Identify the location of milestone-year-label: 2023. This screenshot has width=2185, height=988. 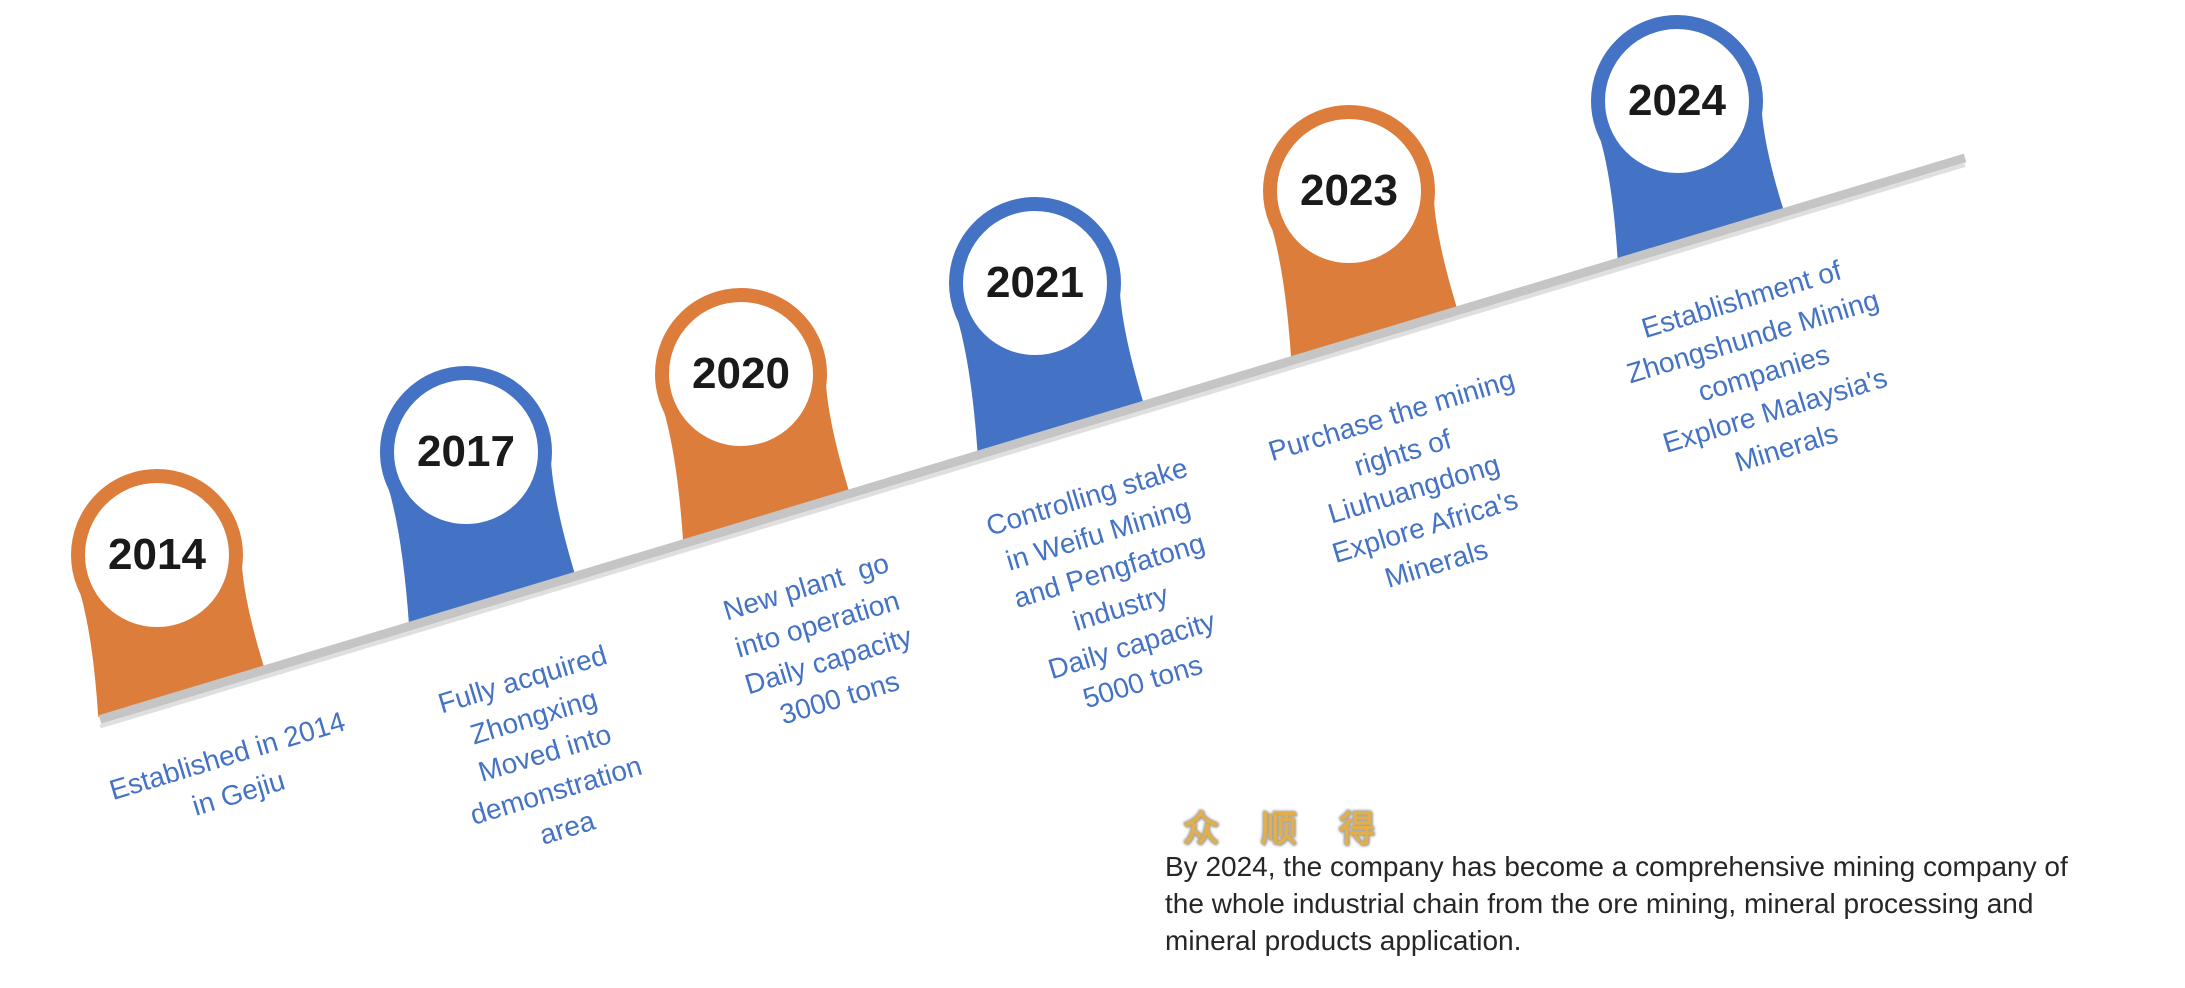
(1349, 190).